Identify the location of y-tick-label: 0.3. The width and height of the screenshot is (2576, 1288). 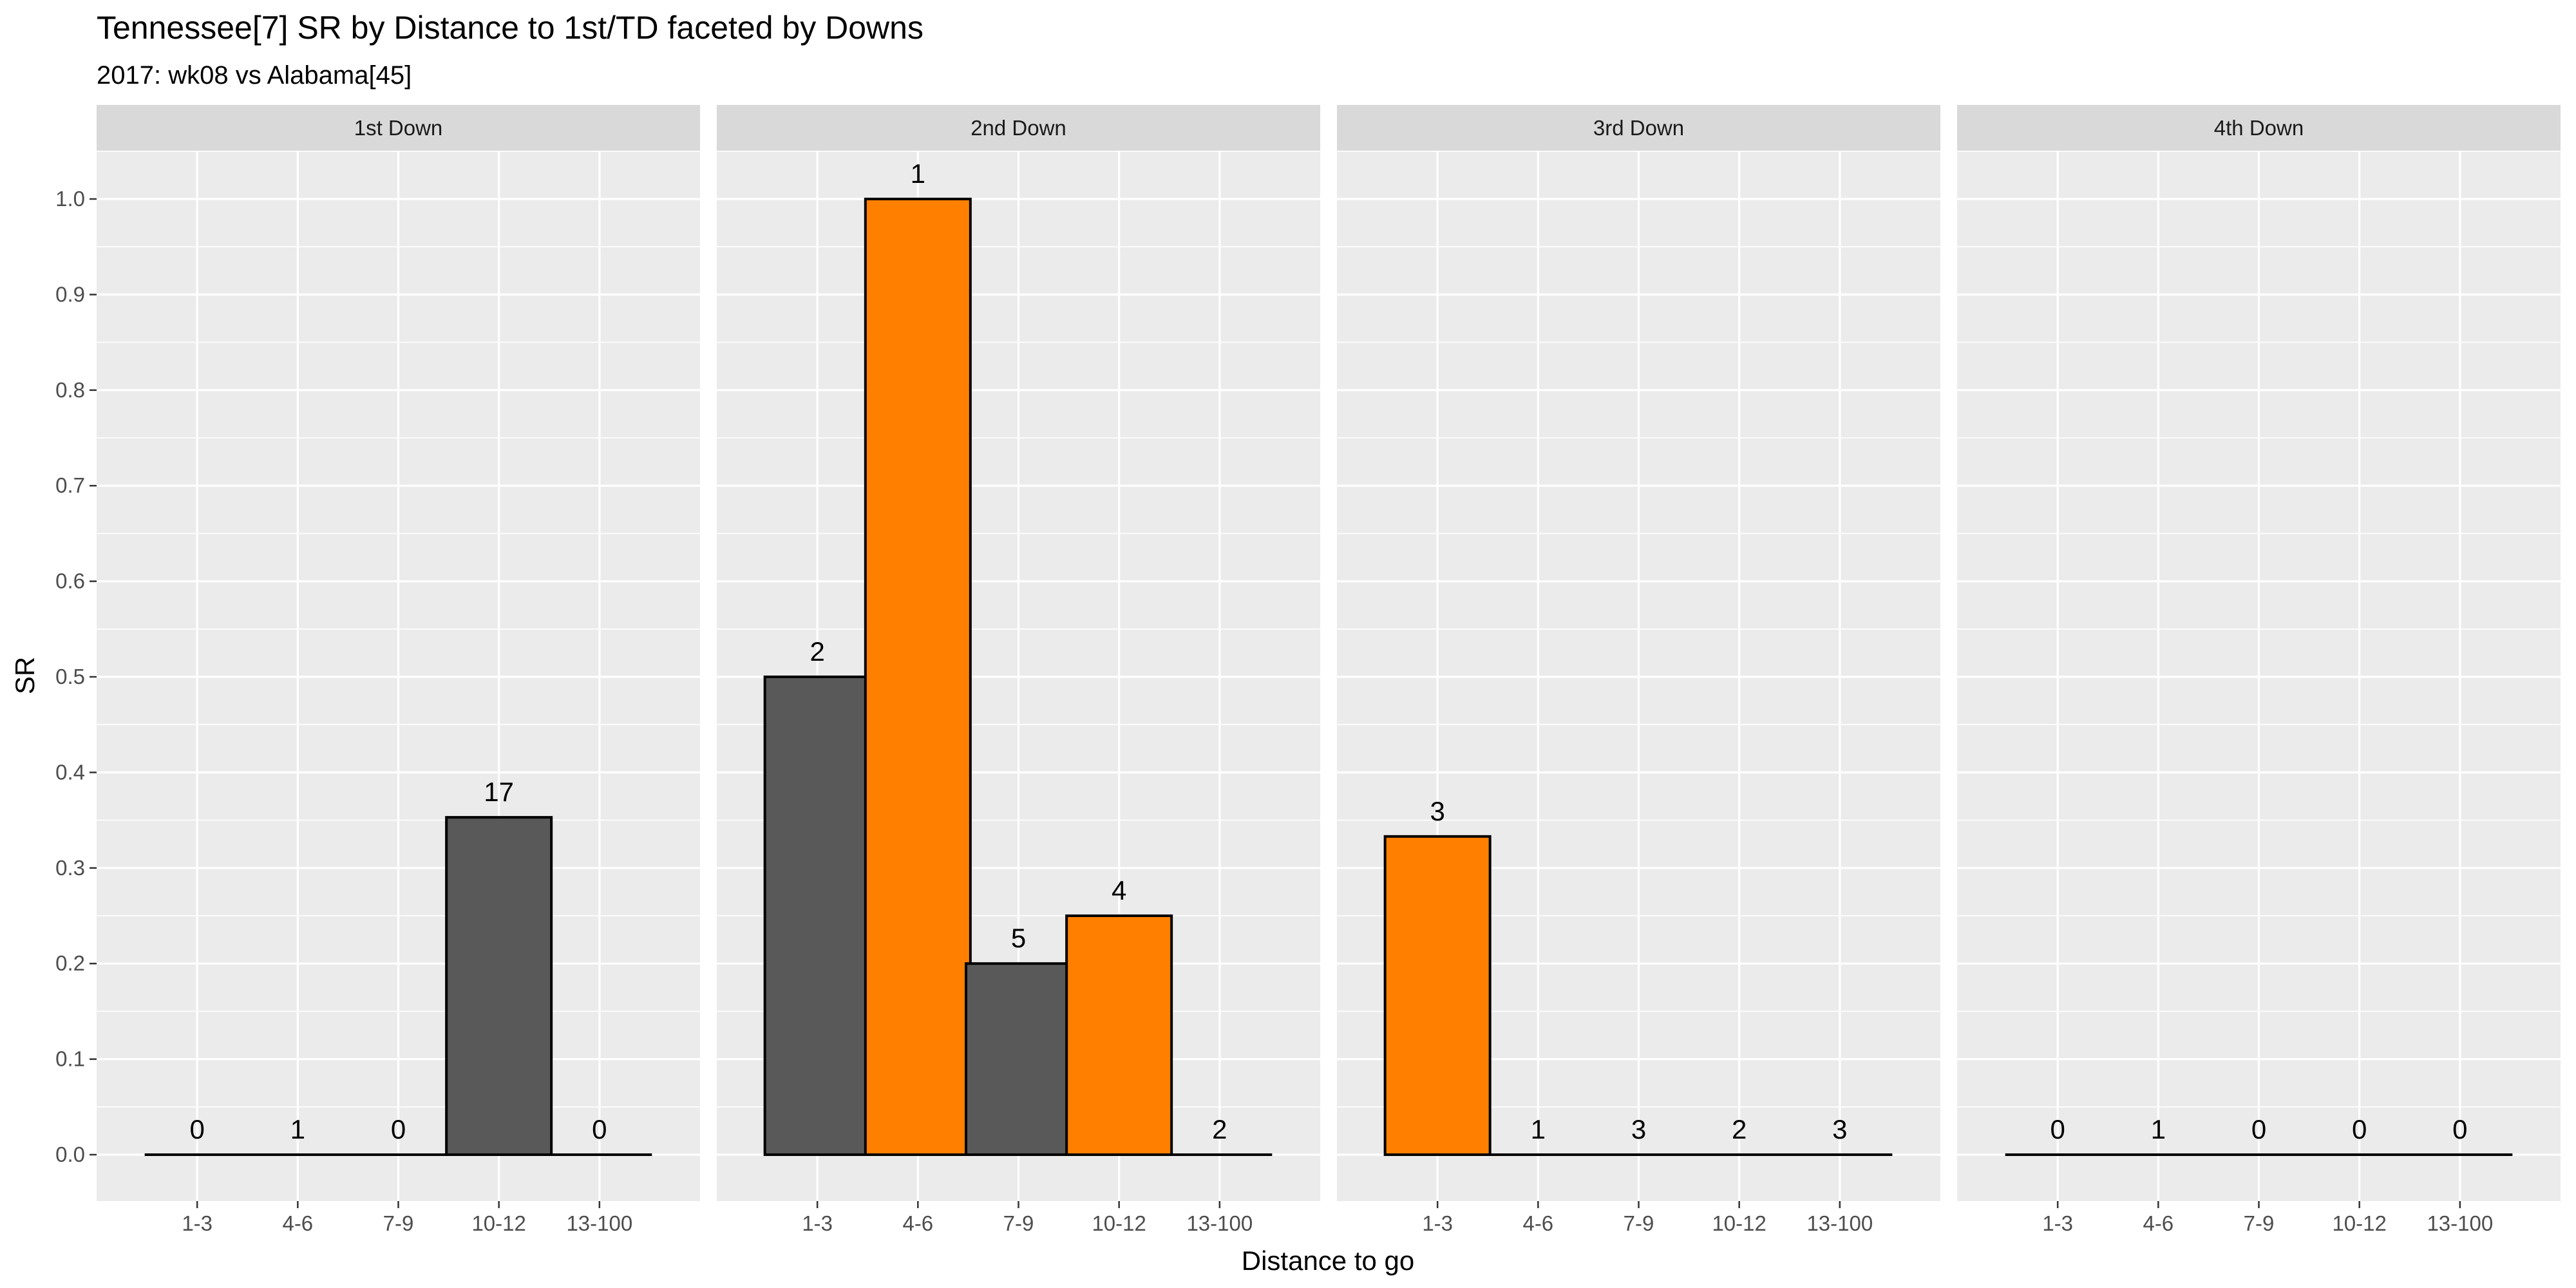
(70, 868).